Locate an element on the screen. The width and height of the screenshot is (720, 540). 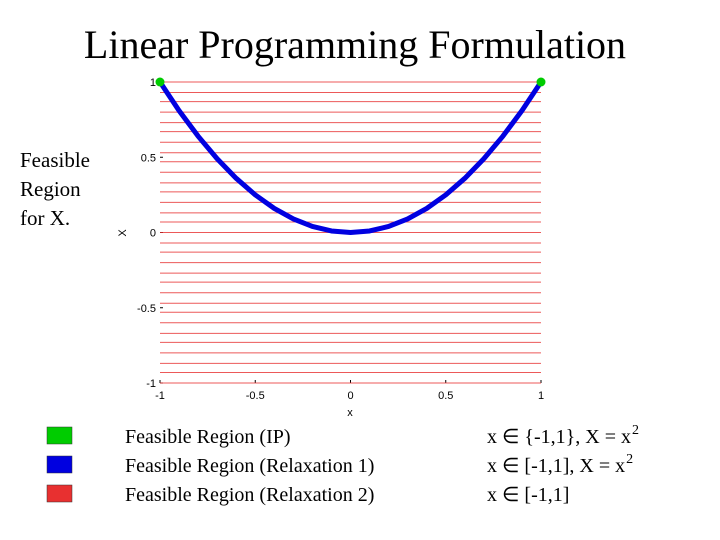
annotation: for X. is located at coordinates (45, 218).